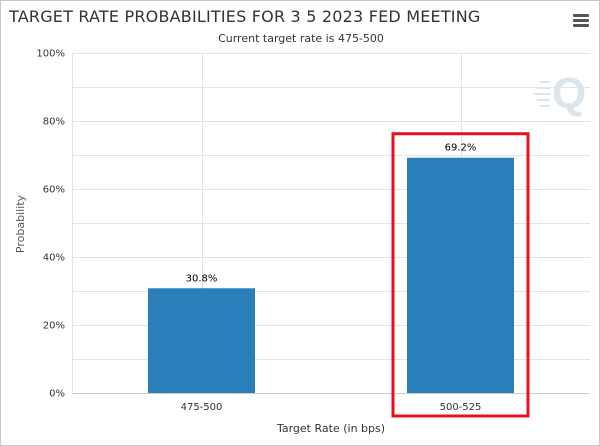  What do you see at coordinates (331, 407) in the screenshot?
I see `x-axis-ticks: 475-500 500-525` at bounding box center [331, 407].